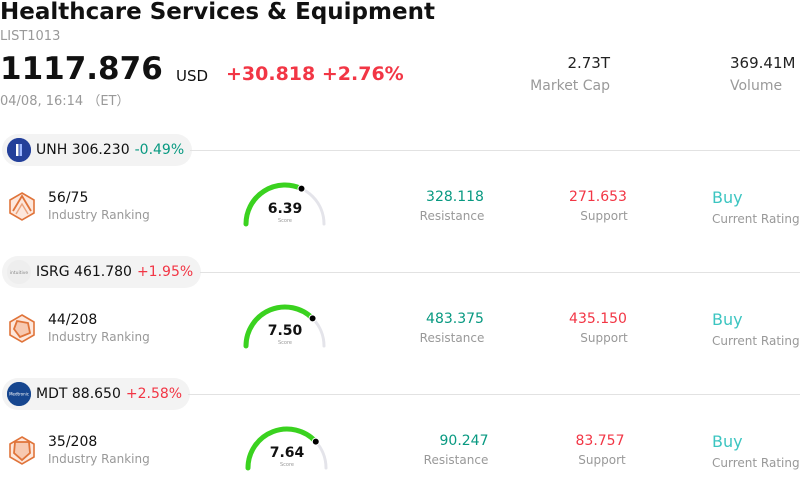 Image resolution: width=800 pixels, height=488 pixels. I want to click on stock-change: +2.58%, so click(154, 394).